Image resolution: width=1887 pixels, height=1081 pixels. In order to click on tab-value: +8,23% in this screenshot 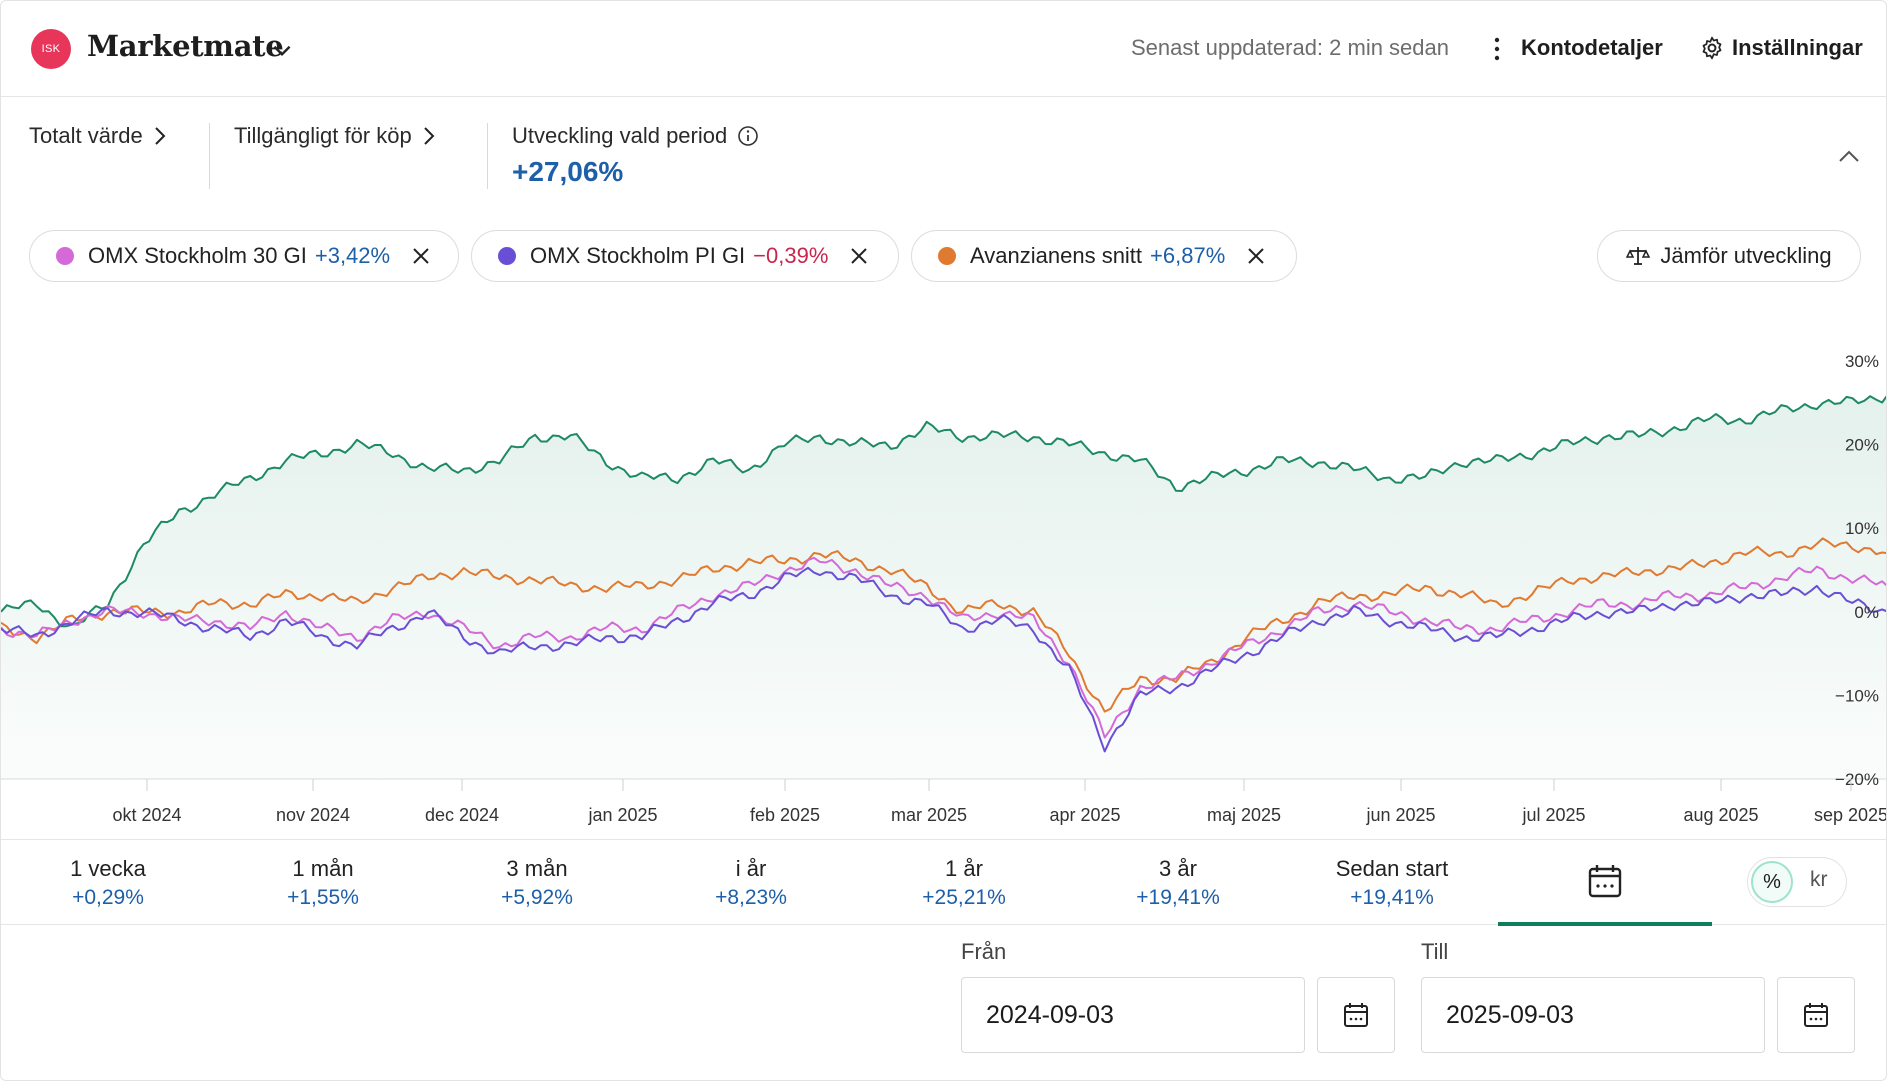, I will do `click(751, 897)`.